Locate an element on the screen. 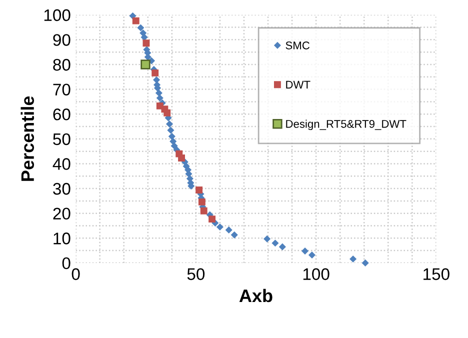 The height and width of the screenshot is (338, 468). x-tick-label: 150 is located at coordinates (437, 274).